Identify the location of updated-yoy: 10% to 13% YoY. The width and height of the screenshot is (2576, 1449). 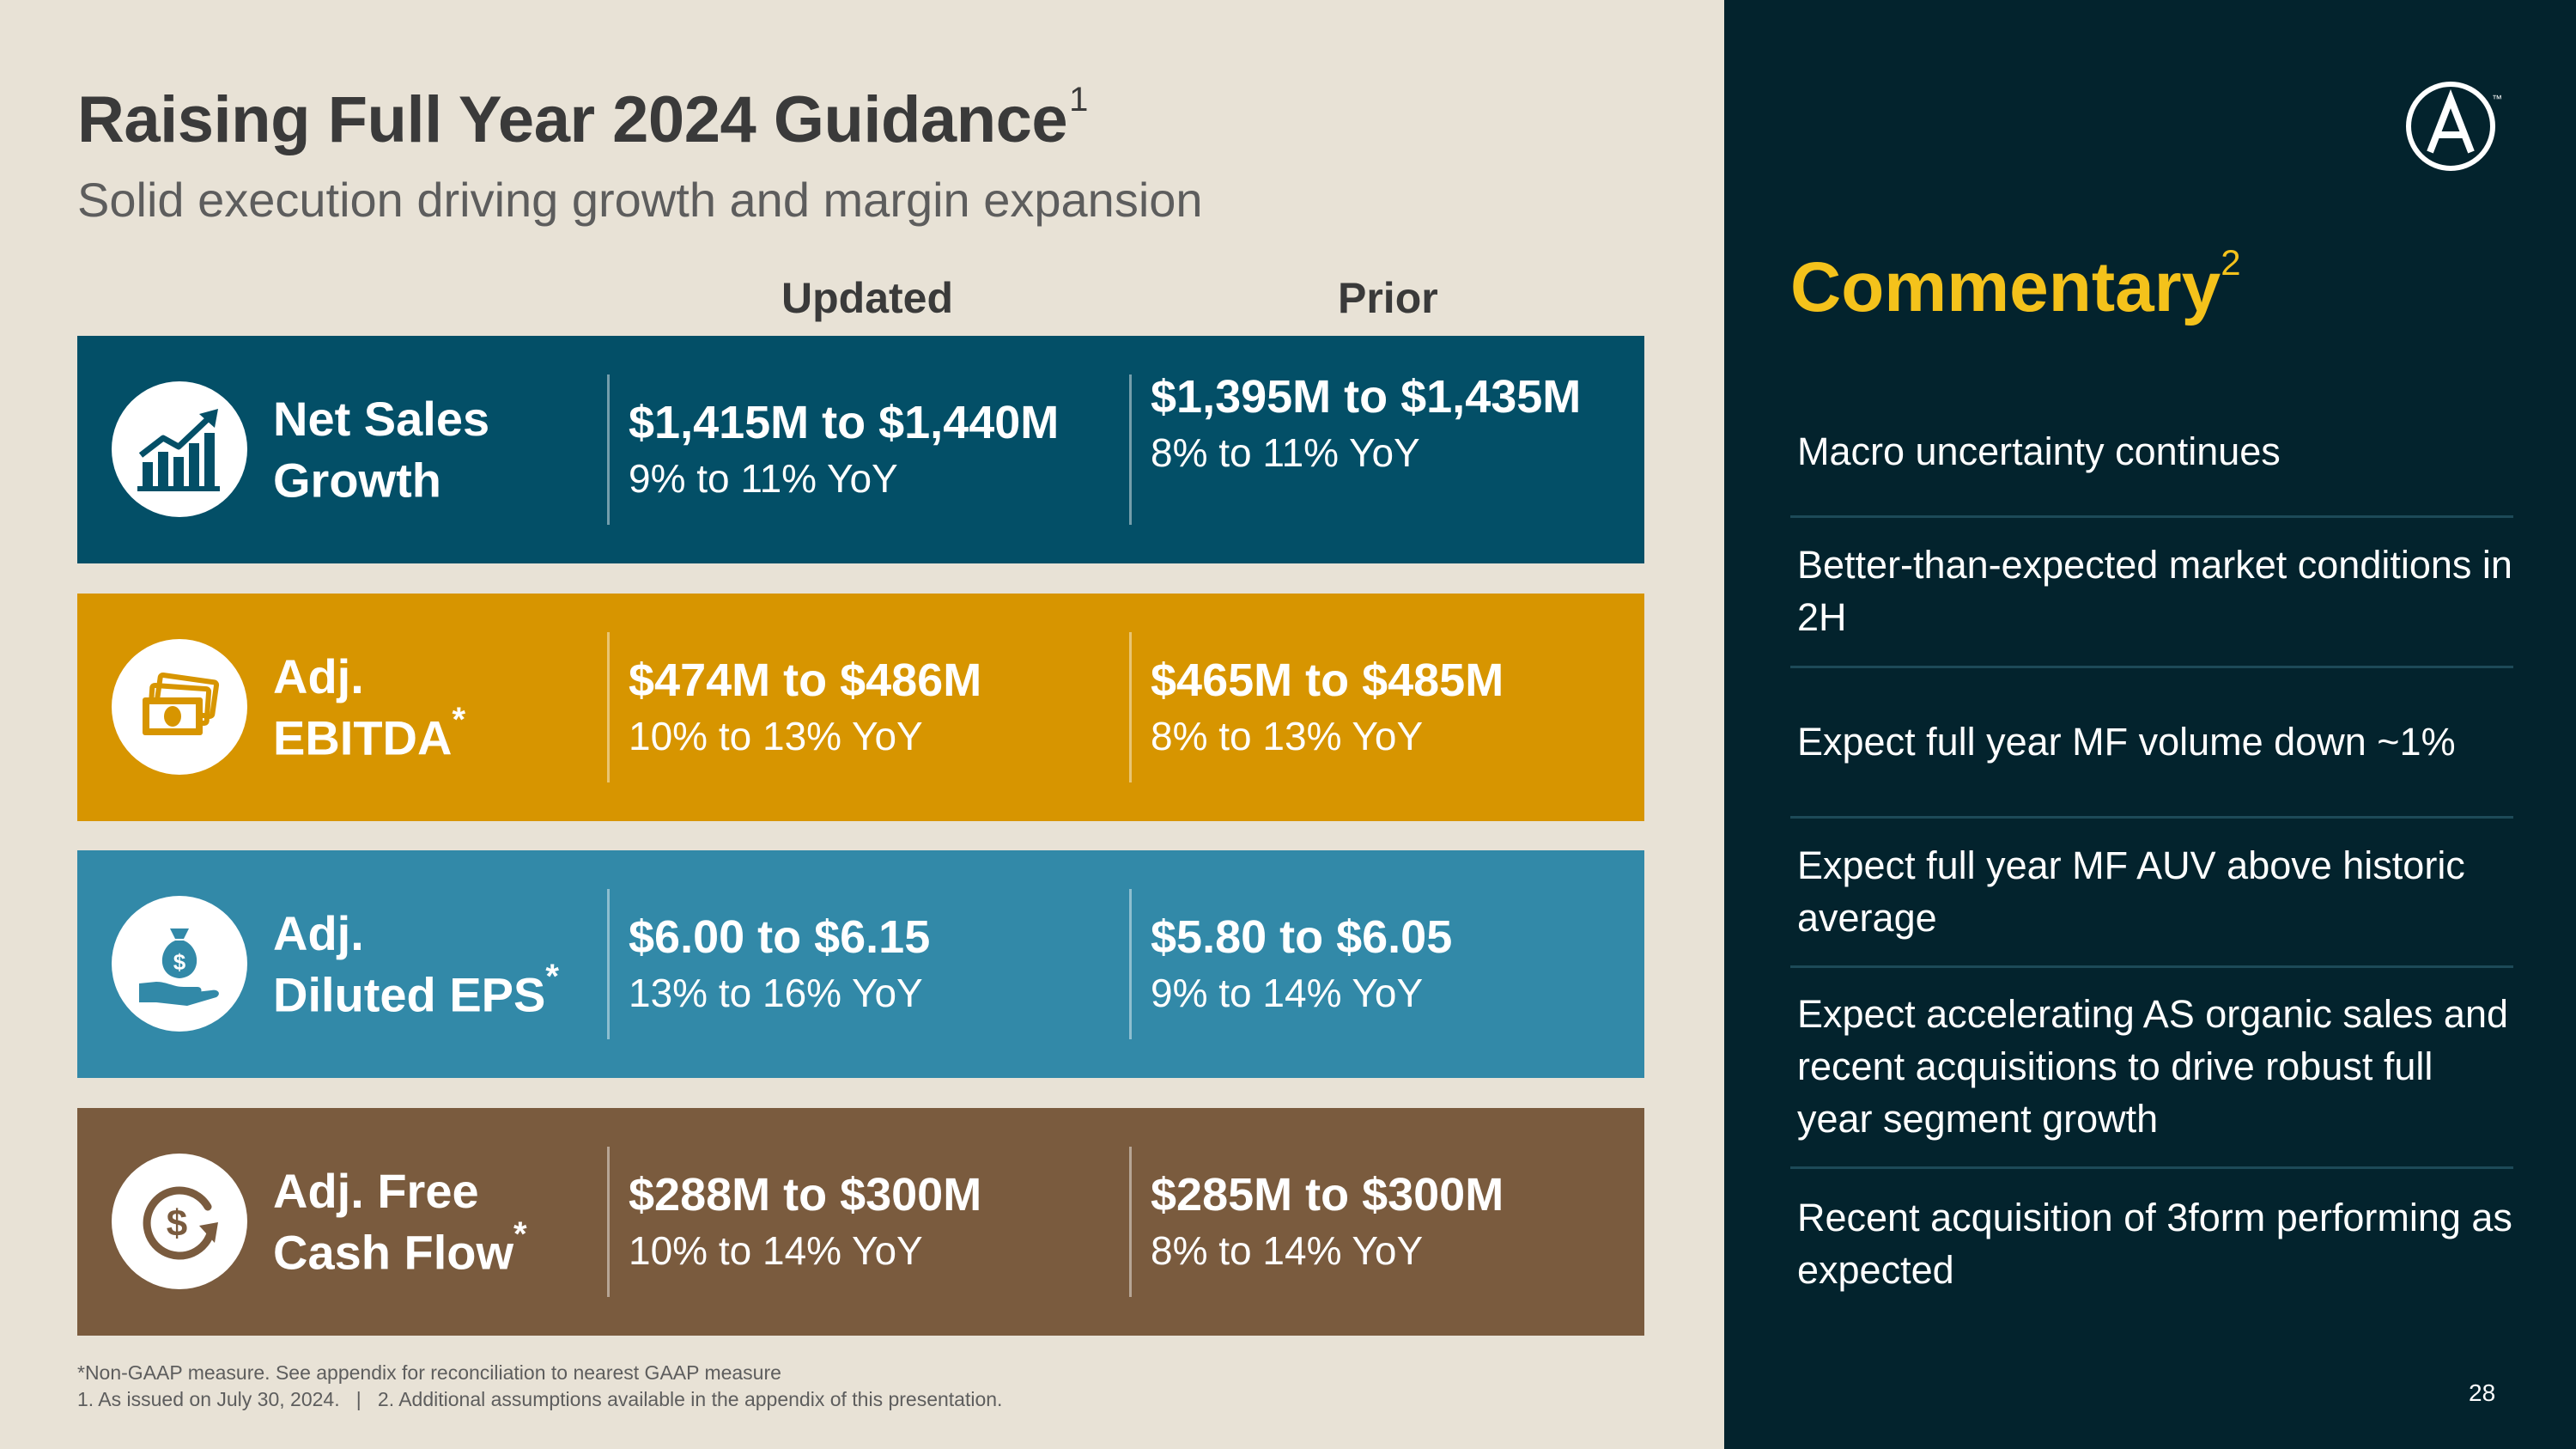
(776, 736).